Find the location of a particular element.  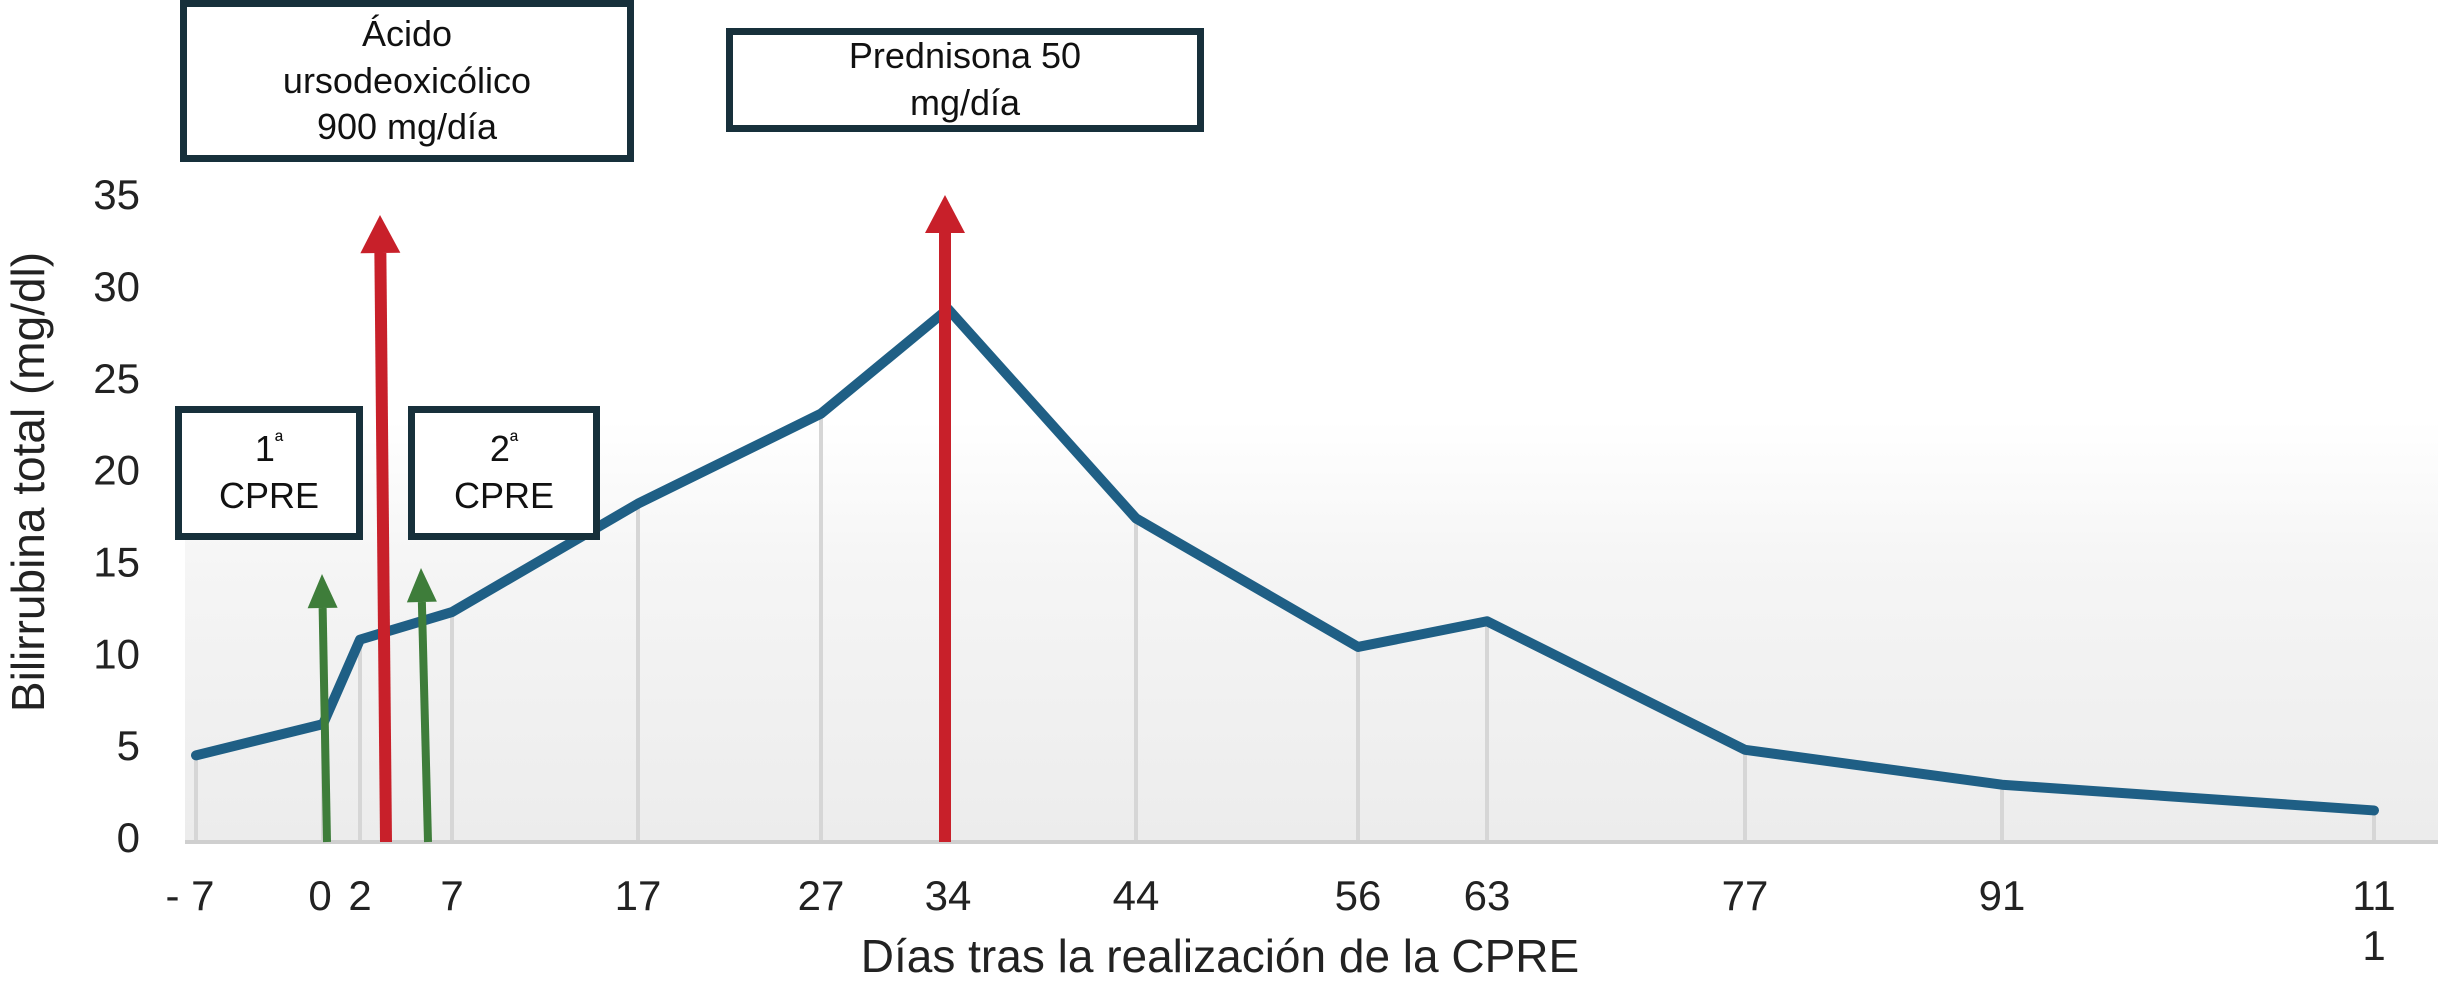

y-tick-label: 20 is located at coordinates (116, 470).